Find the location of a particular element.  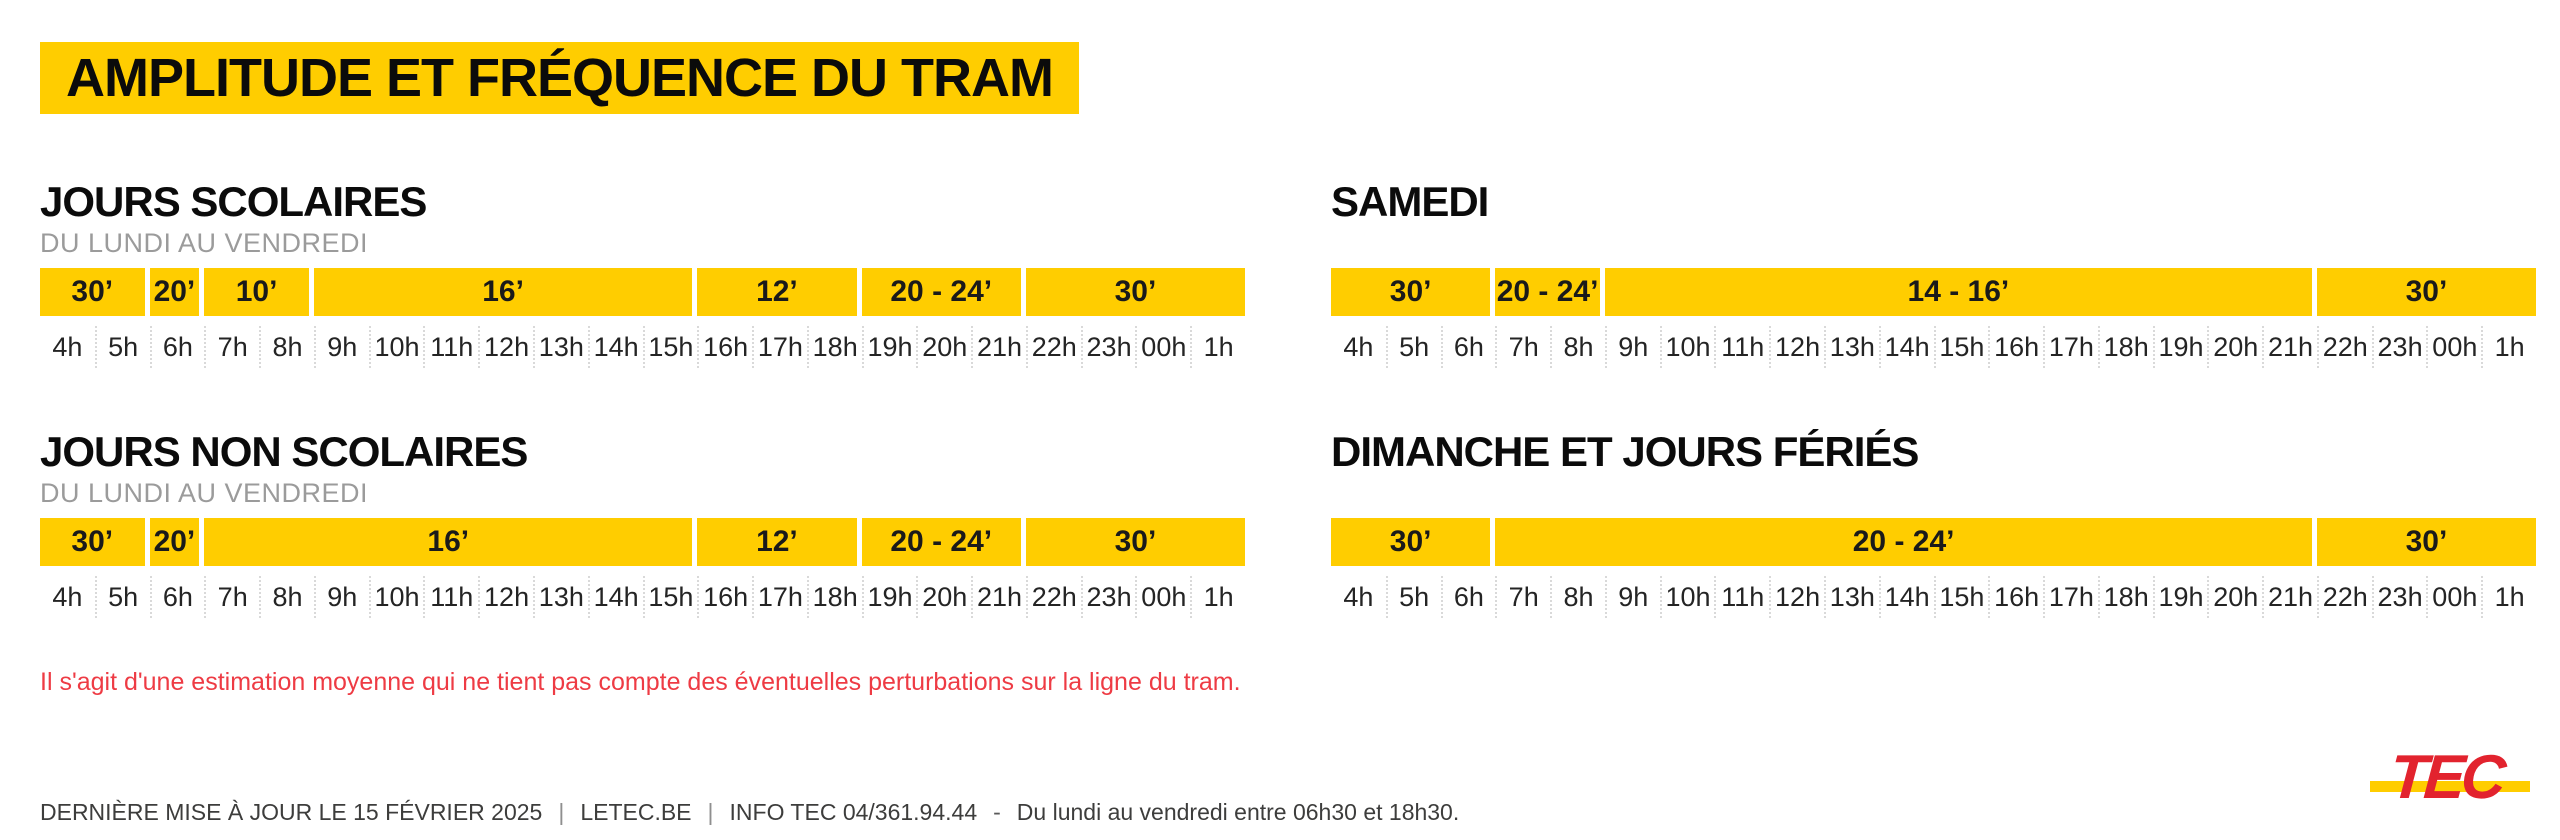

hour-label: 23h is located at coordinates (1108, 347).